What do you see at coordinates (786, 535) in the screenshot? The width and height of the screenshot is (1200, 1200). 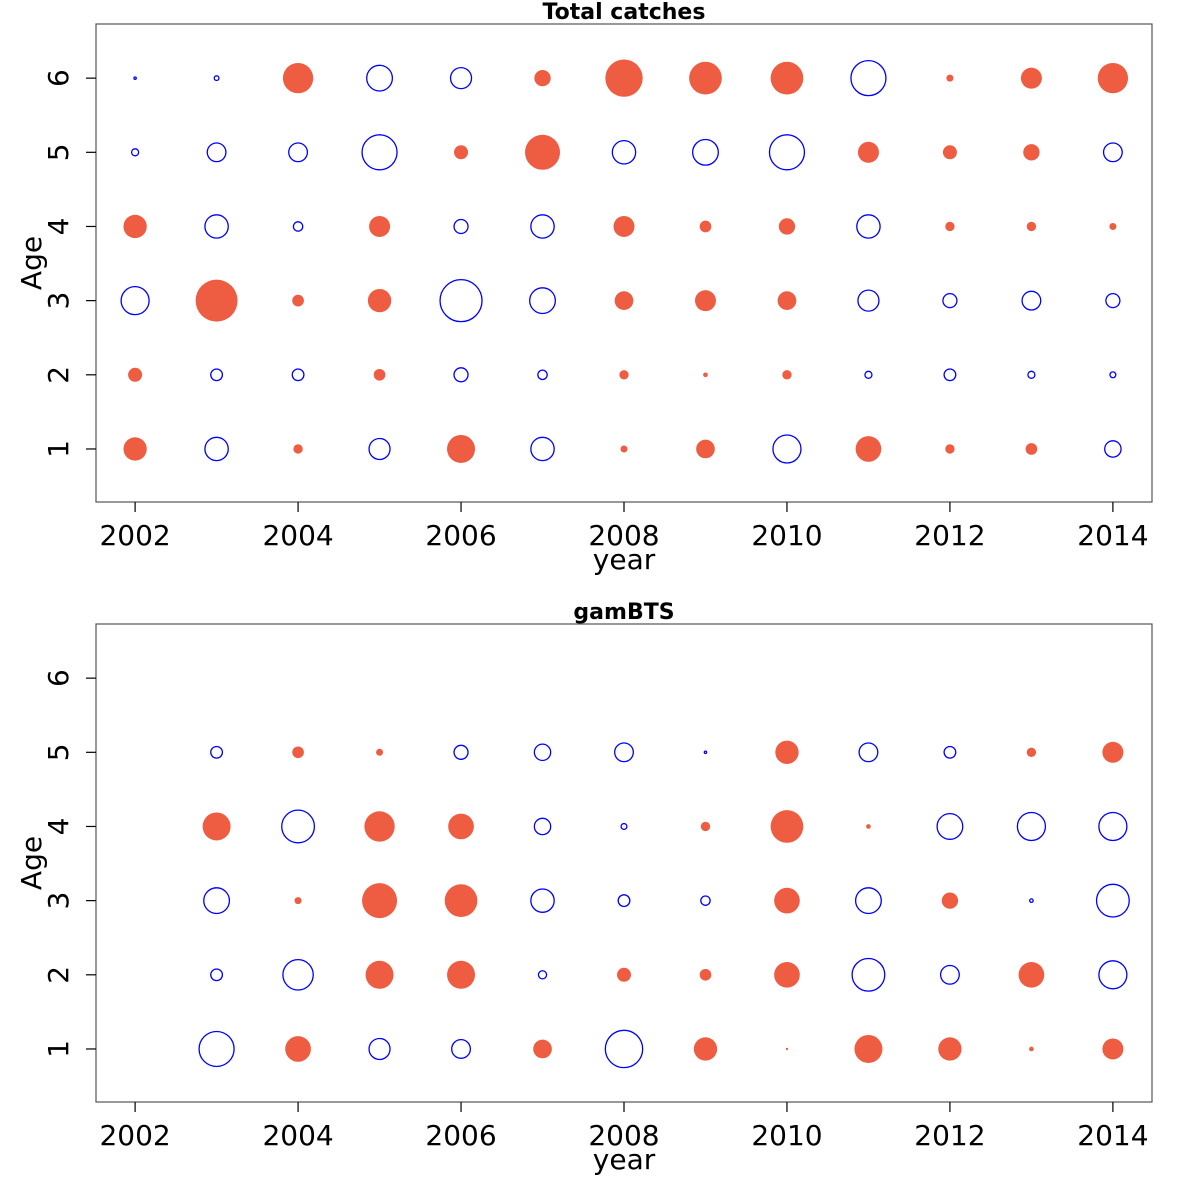 I see `x-tick-label: 2010` at bounding box center [786, 535].